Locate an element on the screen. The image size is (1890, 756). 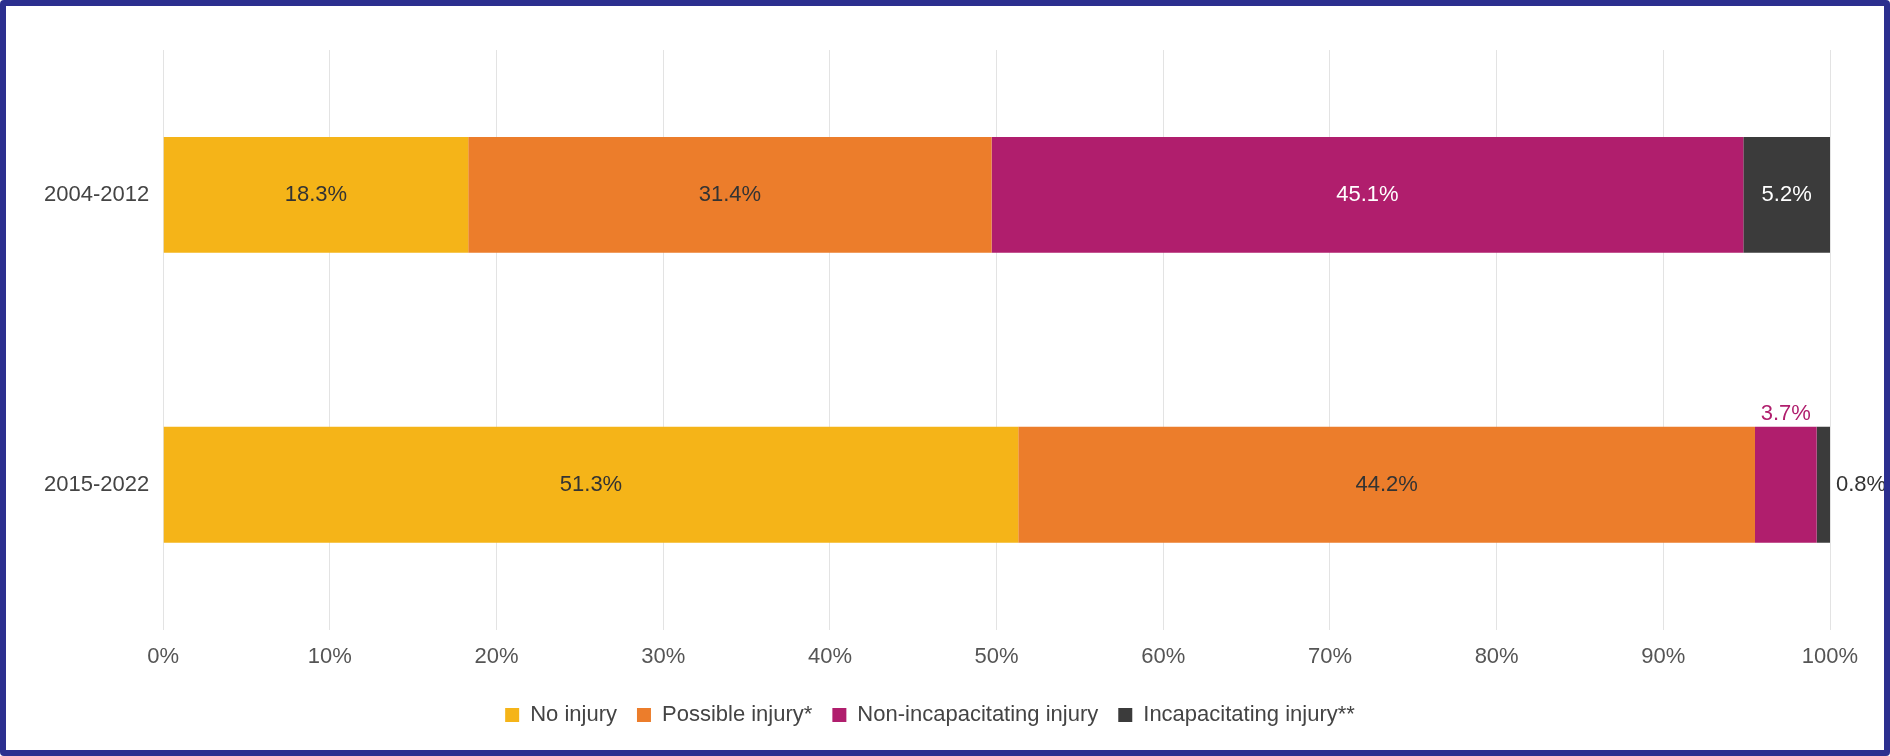
x-tick-label: 50% is located at coordinates (996, 655).